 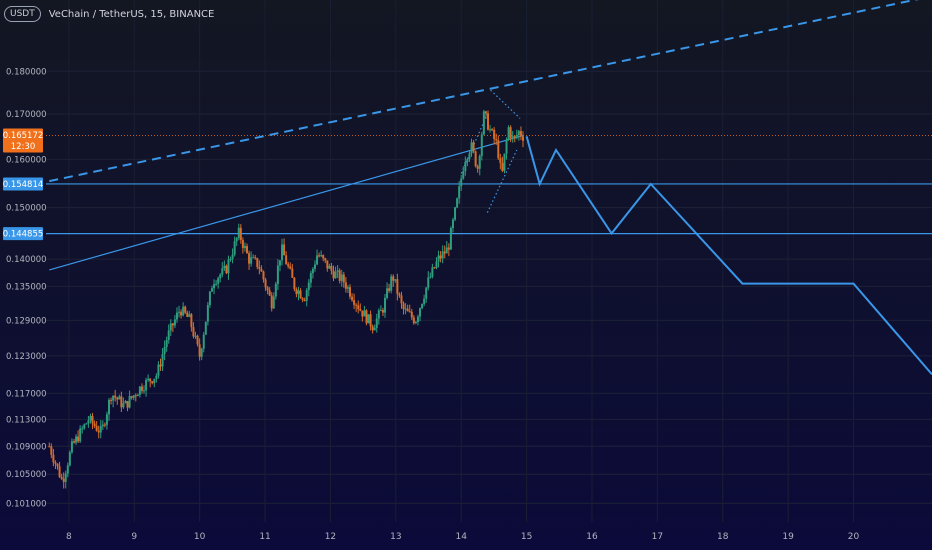 What do you see at coordinates (134, 537) in the screenshot?
I see `x-tick-label: 9` at bounding box center [134, 537].